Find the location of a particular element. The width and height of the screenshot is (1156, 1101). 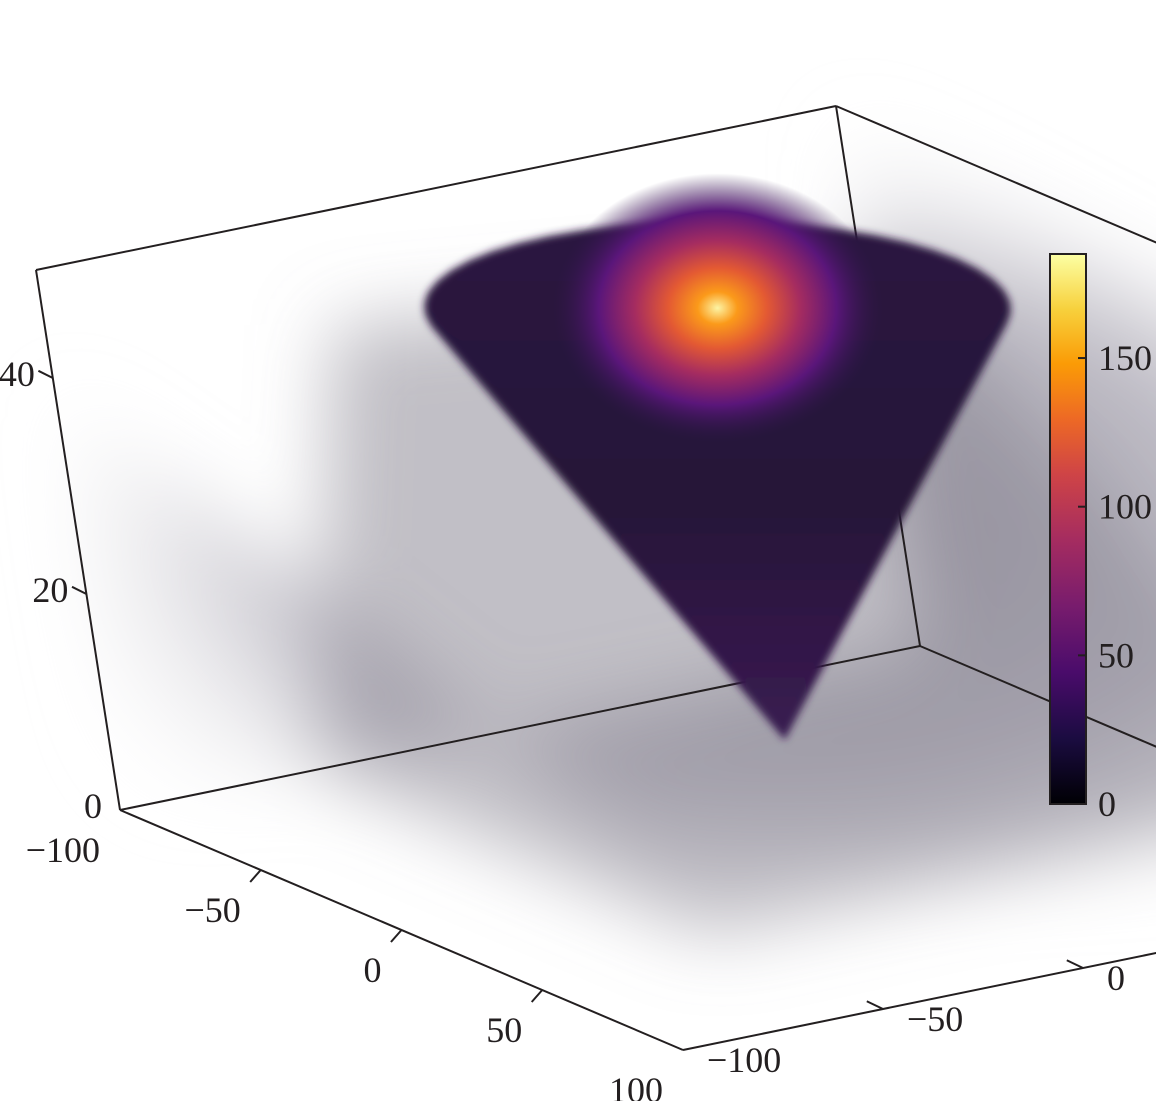

x-tick-label: 50 is located at coordinates (504, 1030).